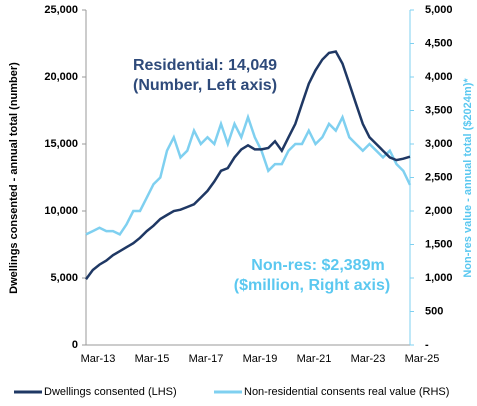  I want to click on x-tick-label: Mar-23, so click(368, 359).